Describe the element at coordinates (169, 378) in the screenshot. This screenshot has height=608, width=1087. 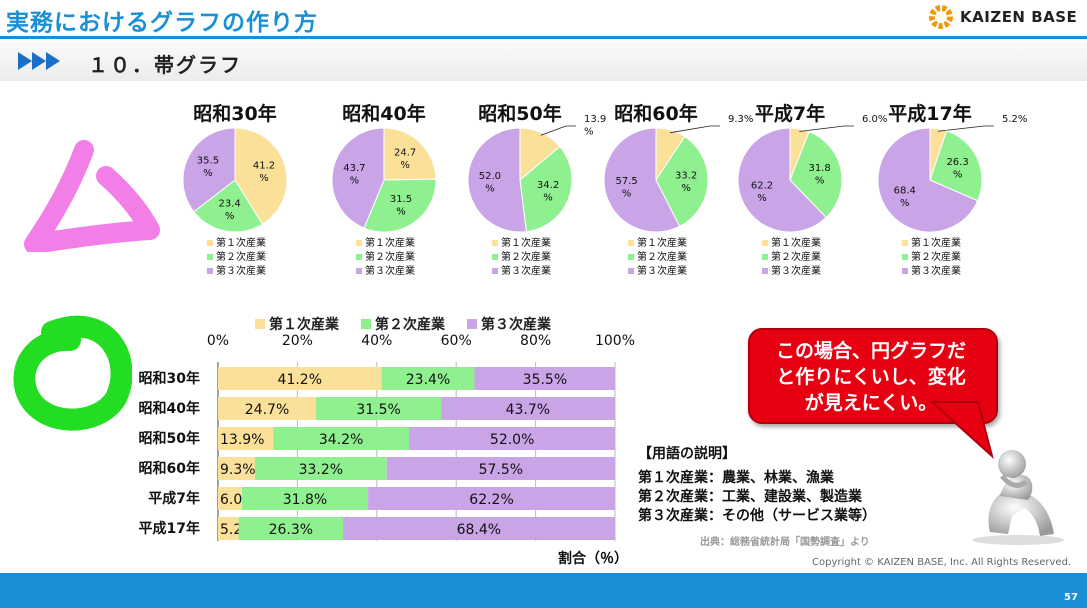
I see `category-label: 昭和30年` at that location.